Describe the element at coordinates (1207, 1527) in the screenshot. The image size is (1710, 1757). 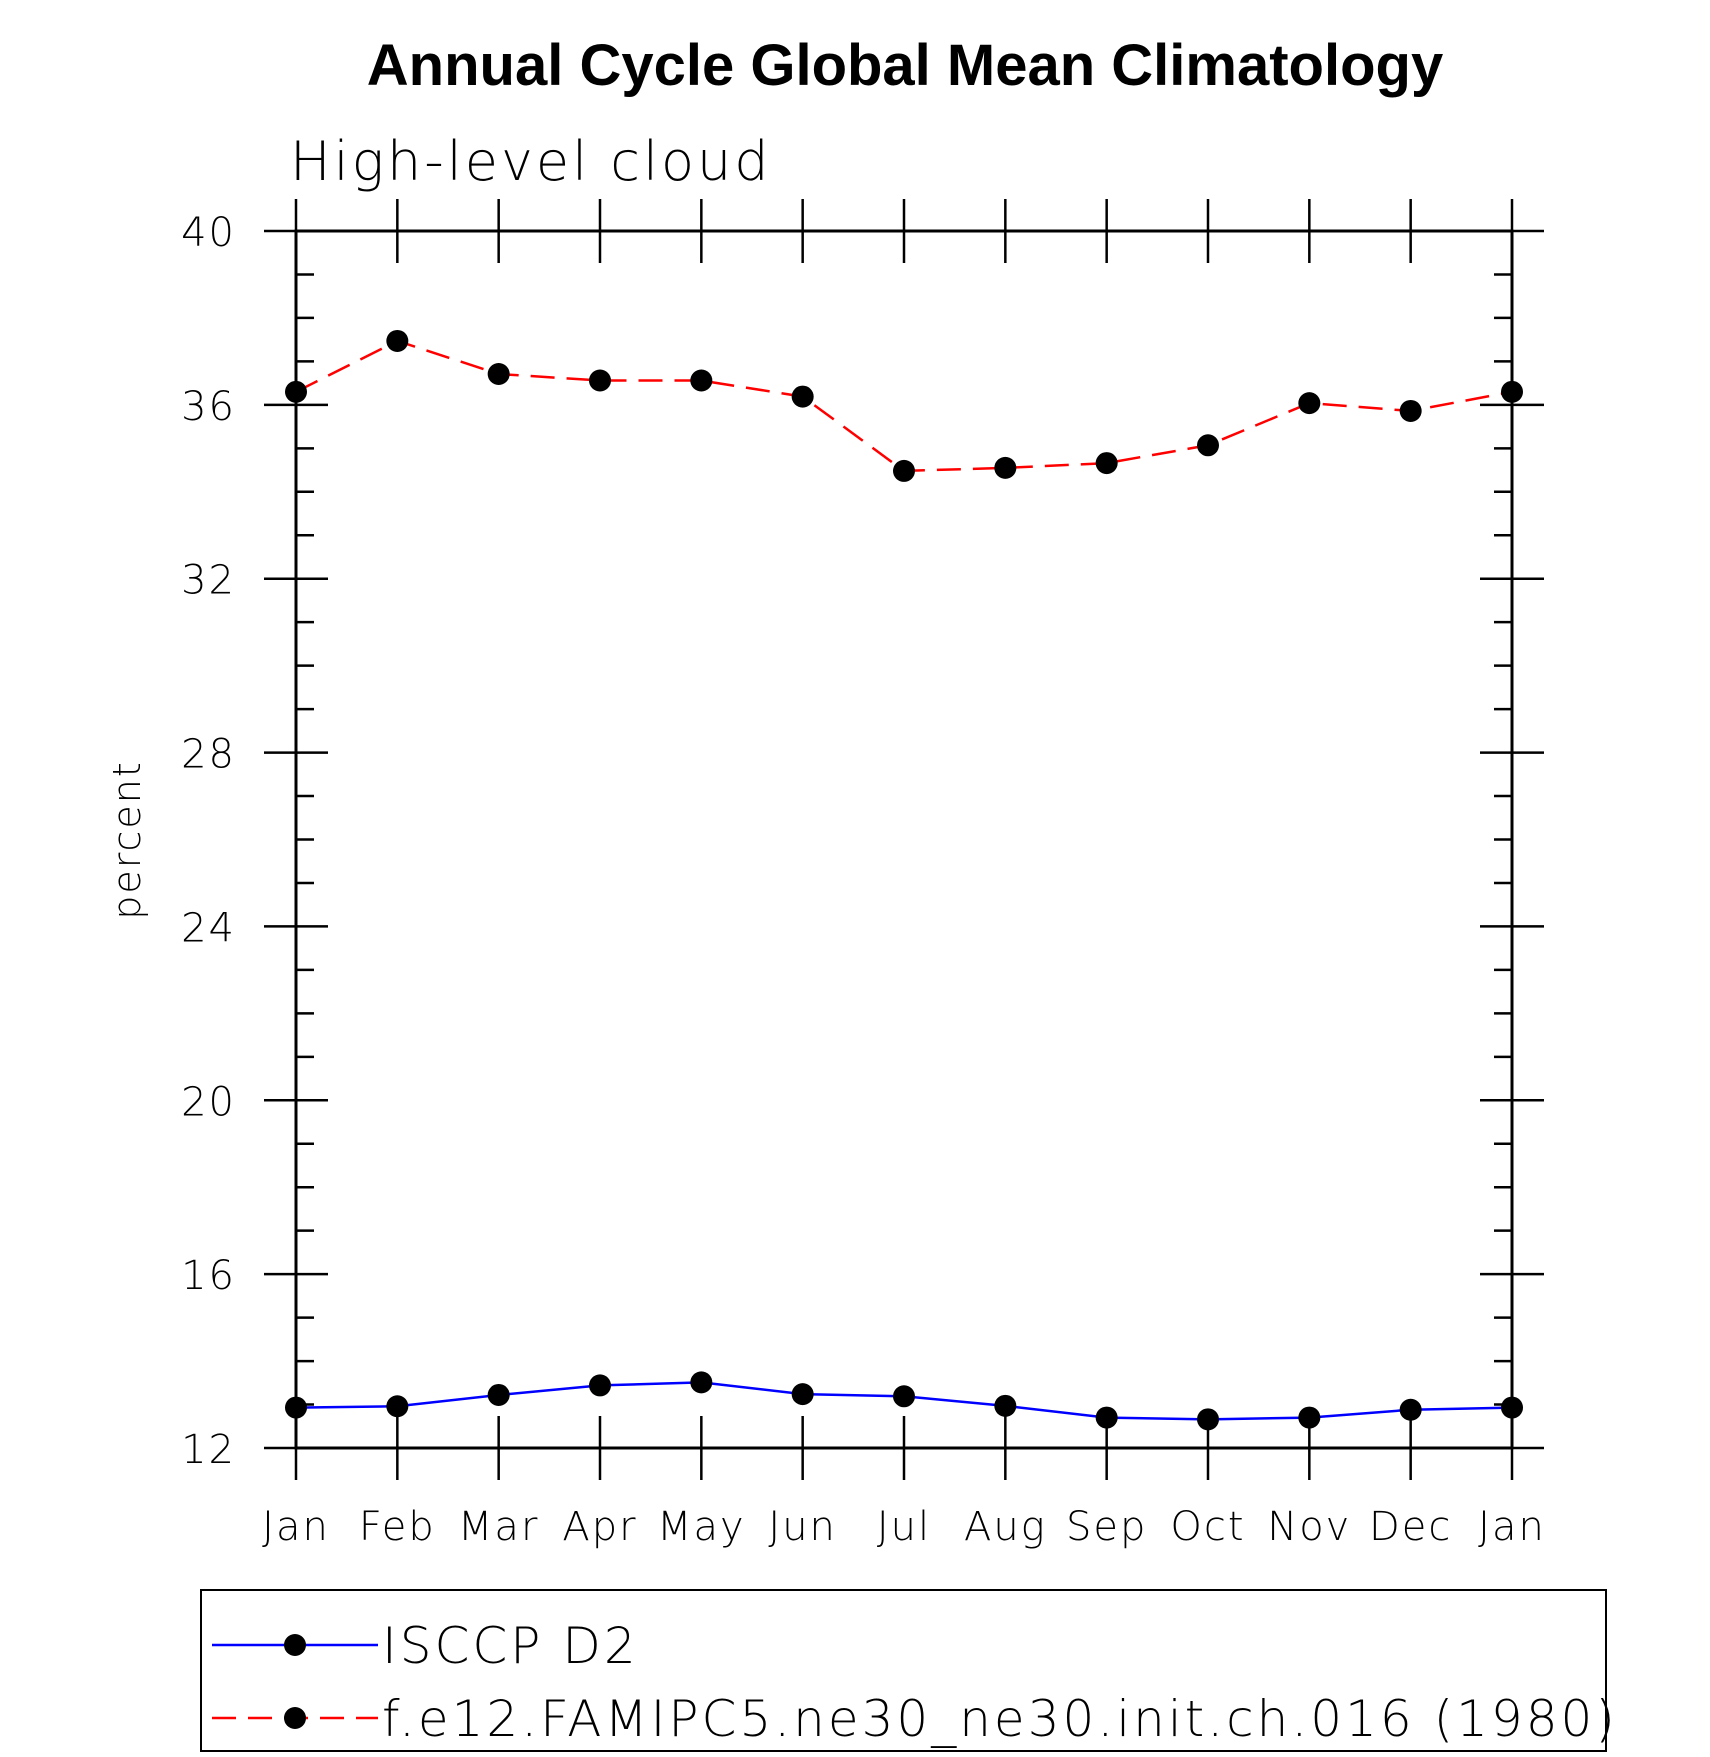
I see `x-tick-label: Oct` at that location.